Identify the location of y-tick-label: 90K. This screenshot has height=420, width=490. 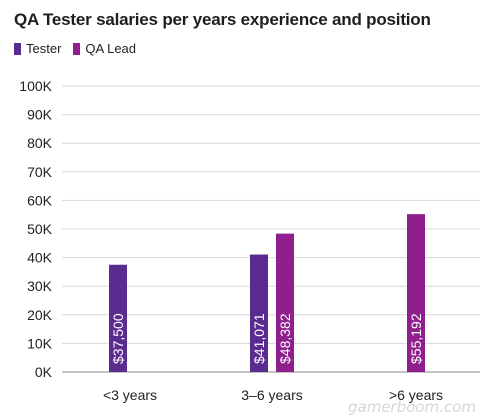
(40, 115).